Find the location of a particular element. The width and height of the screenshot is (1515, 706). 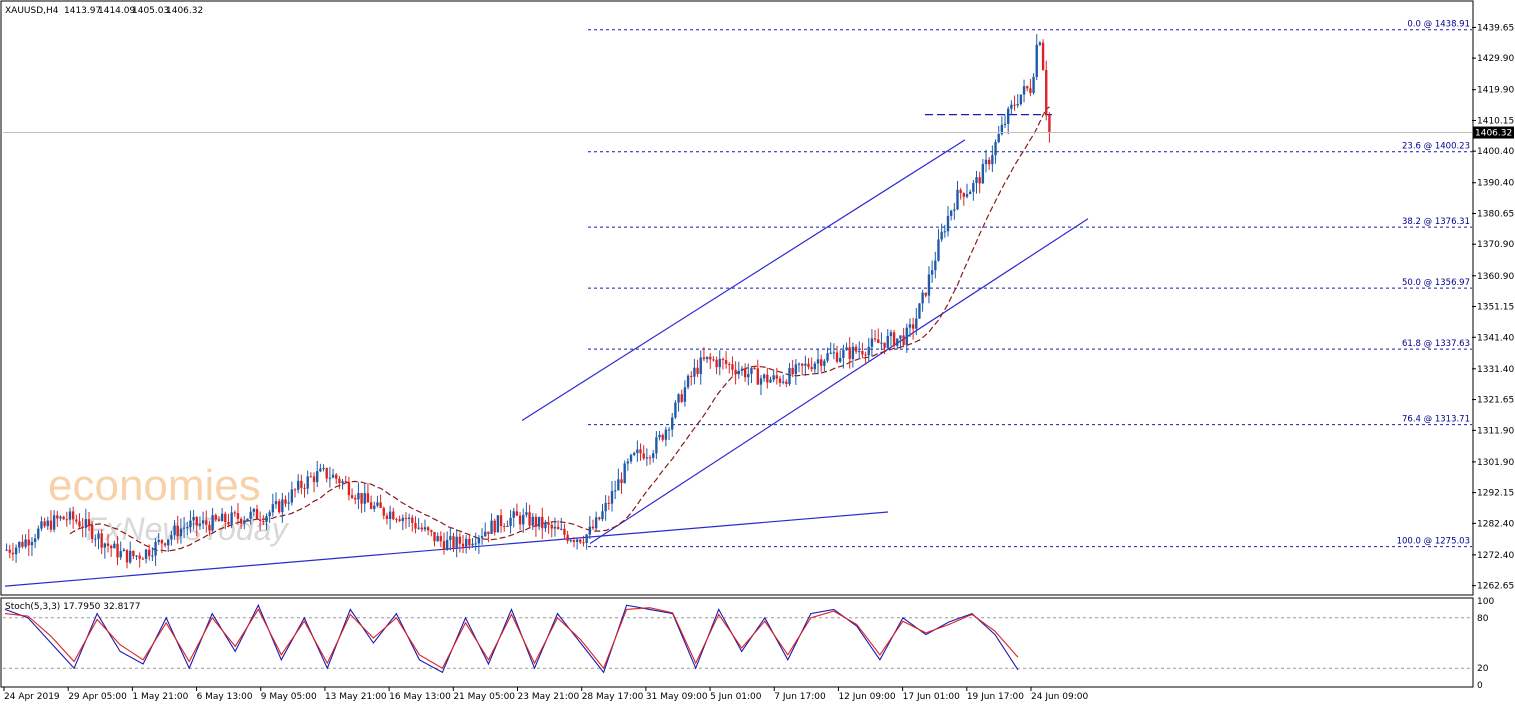

time-tick-label: 24 Jun 09:00 is located at coordinates (1059, 697).